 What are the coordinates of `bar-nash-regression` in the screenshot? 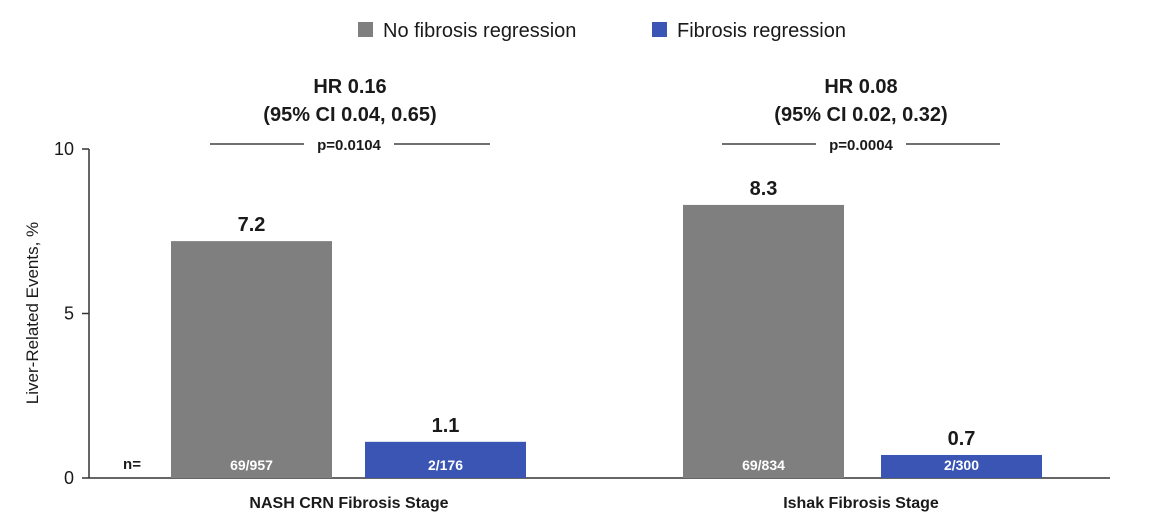 It's located at (445, 459).